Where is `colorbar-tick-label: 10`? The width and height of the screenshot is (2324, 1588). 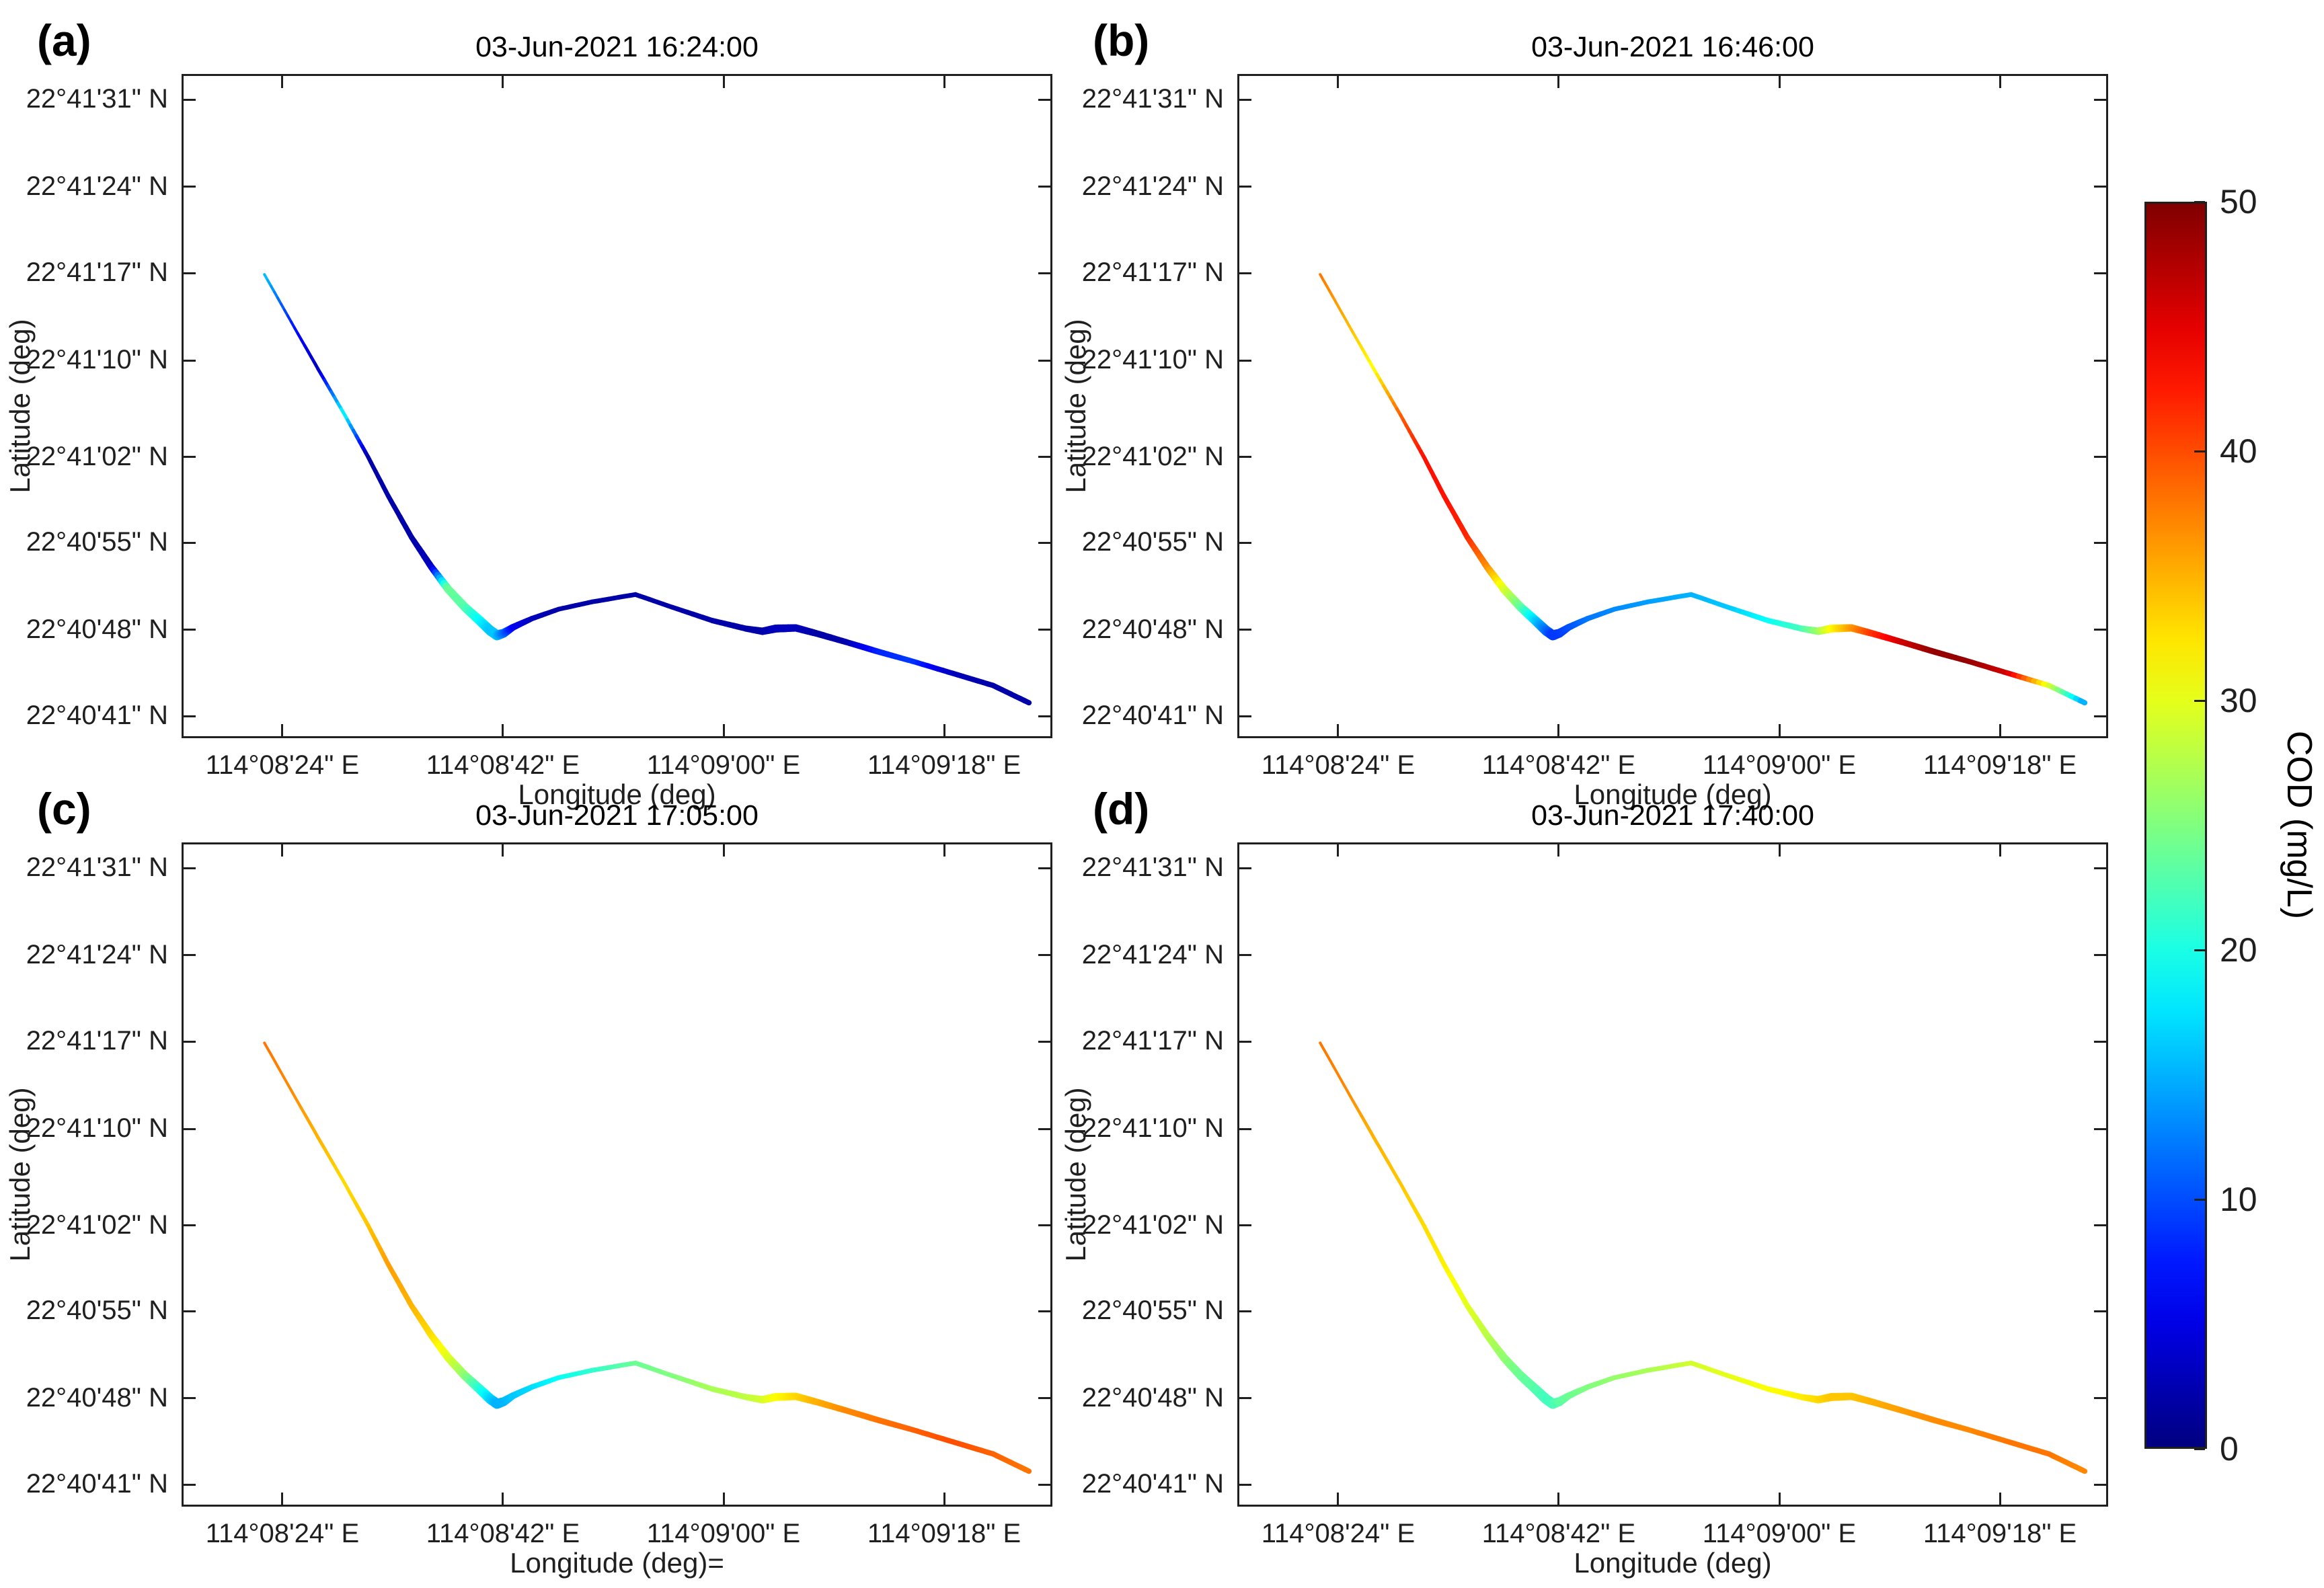 colorbar-tick-label: 10 is located at coordinates (2238, 1199).